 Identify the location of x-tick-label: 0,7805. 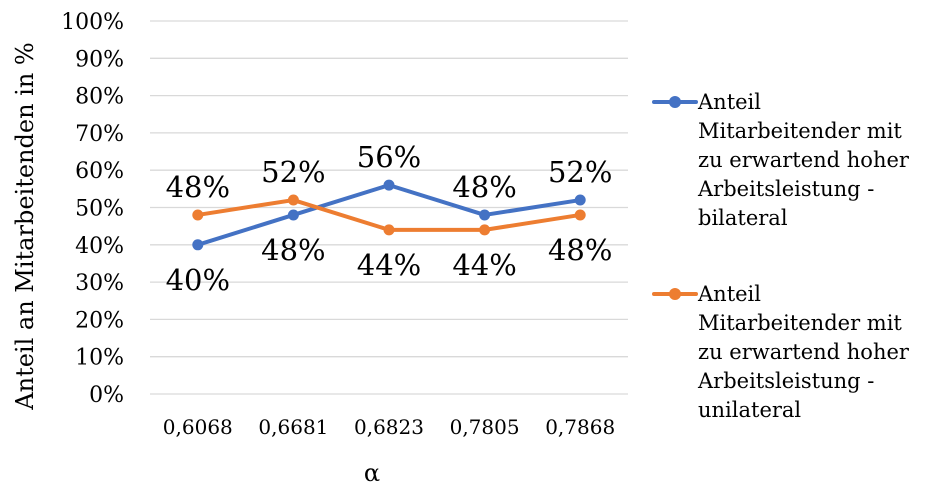
(485, 427).